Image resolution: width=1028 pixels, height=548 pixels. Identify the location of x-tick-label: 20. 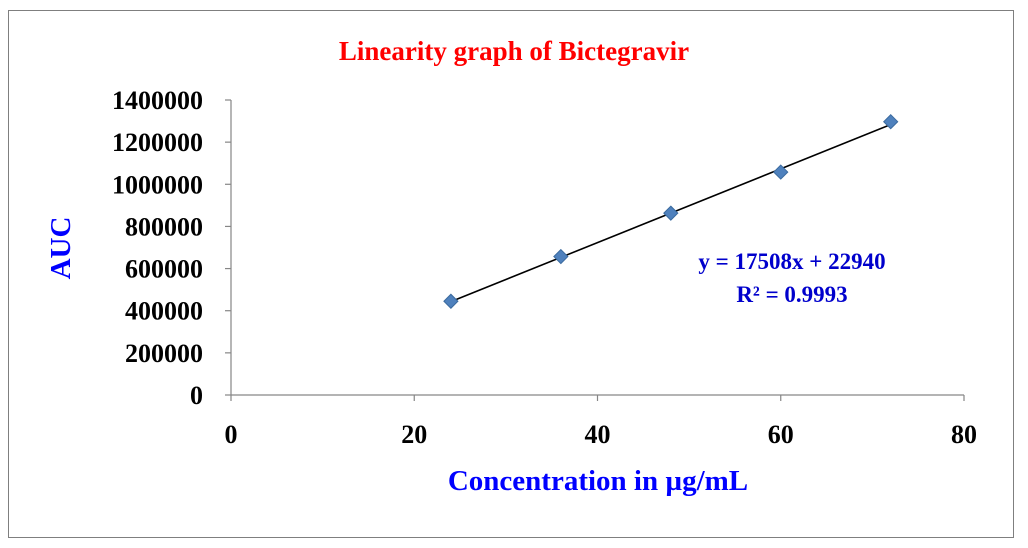
(414, 434).